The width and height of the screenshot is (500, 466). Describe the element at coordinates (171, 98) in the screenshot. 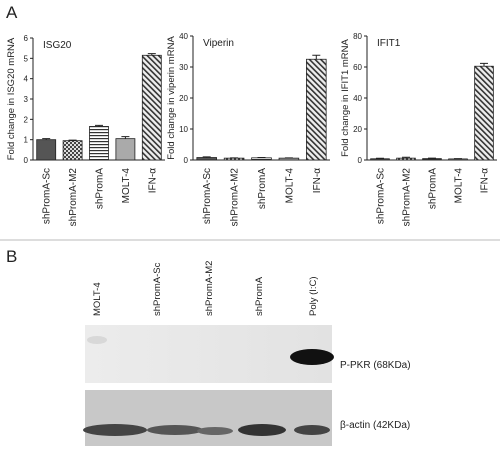

I see `y-axis-label: Fold change in viperin mRNA` at that location.